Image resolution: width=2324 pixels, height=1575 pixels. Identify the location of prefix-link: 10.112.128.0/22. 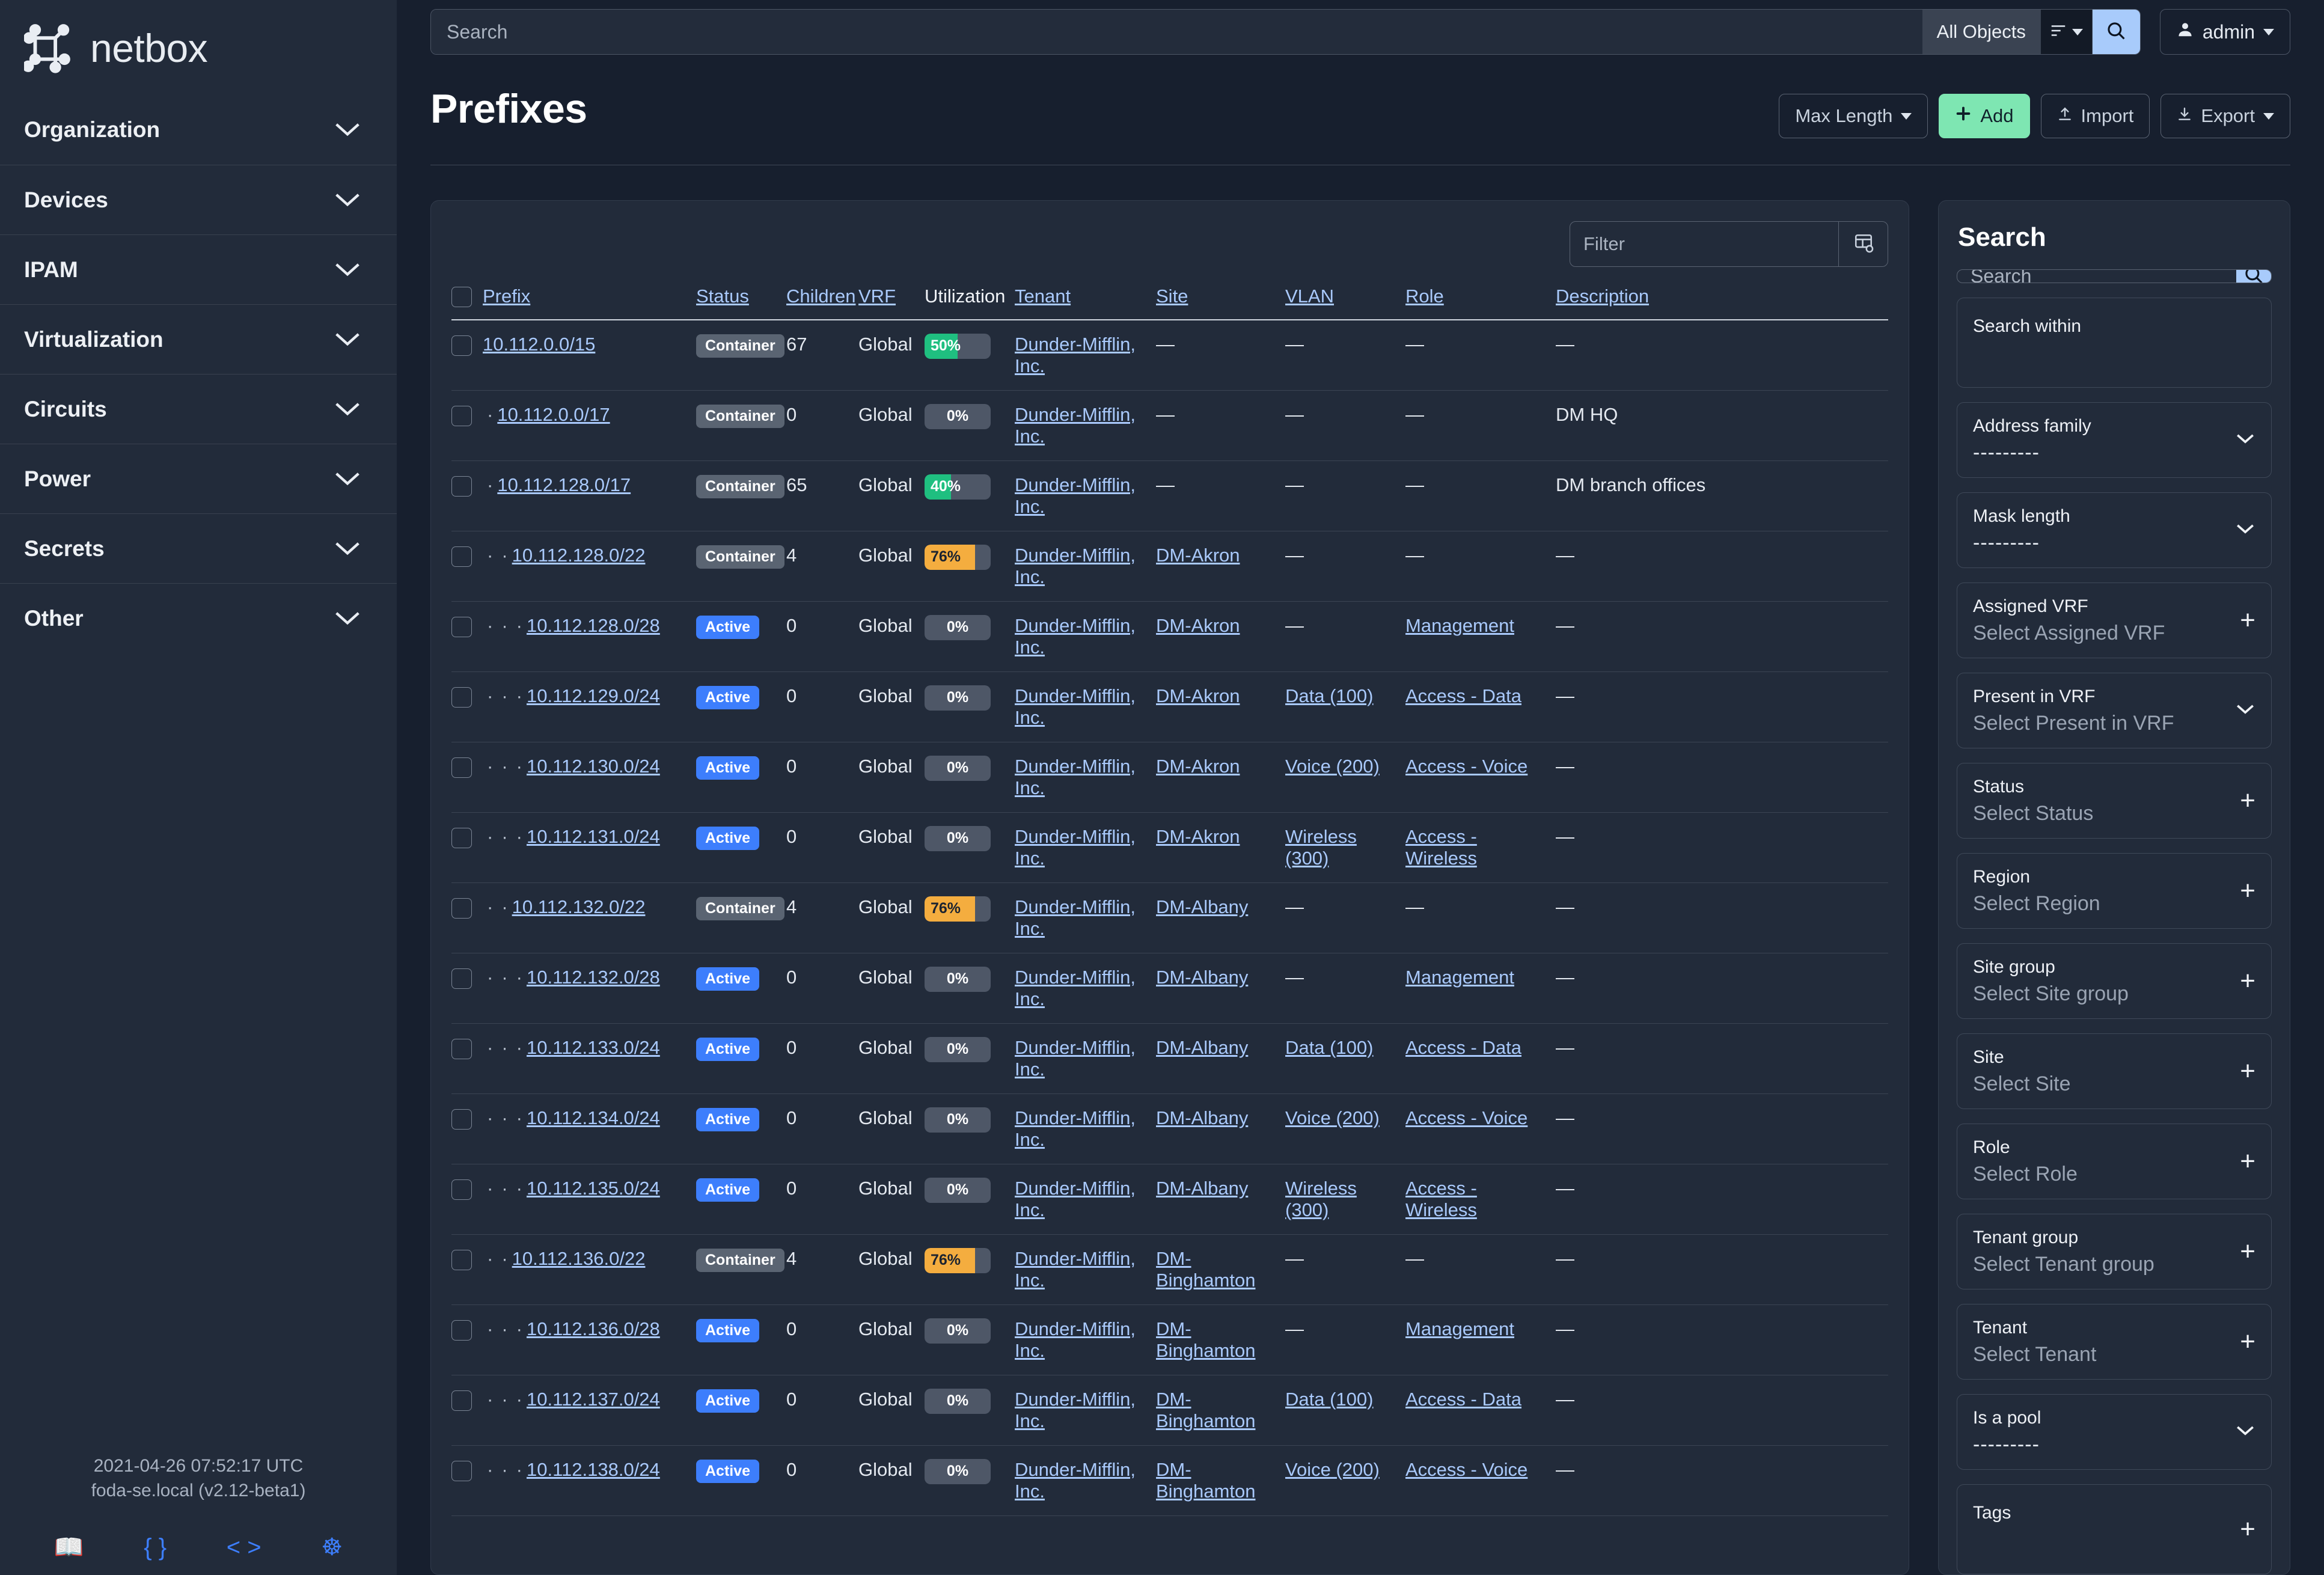
(579, 555).